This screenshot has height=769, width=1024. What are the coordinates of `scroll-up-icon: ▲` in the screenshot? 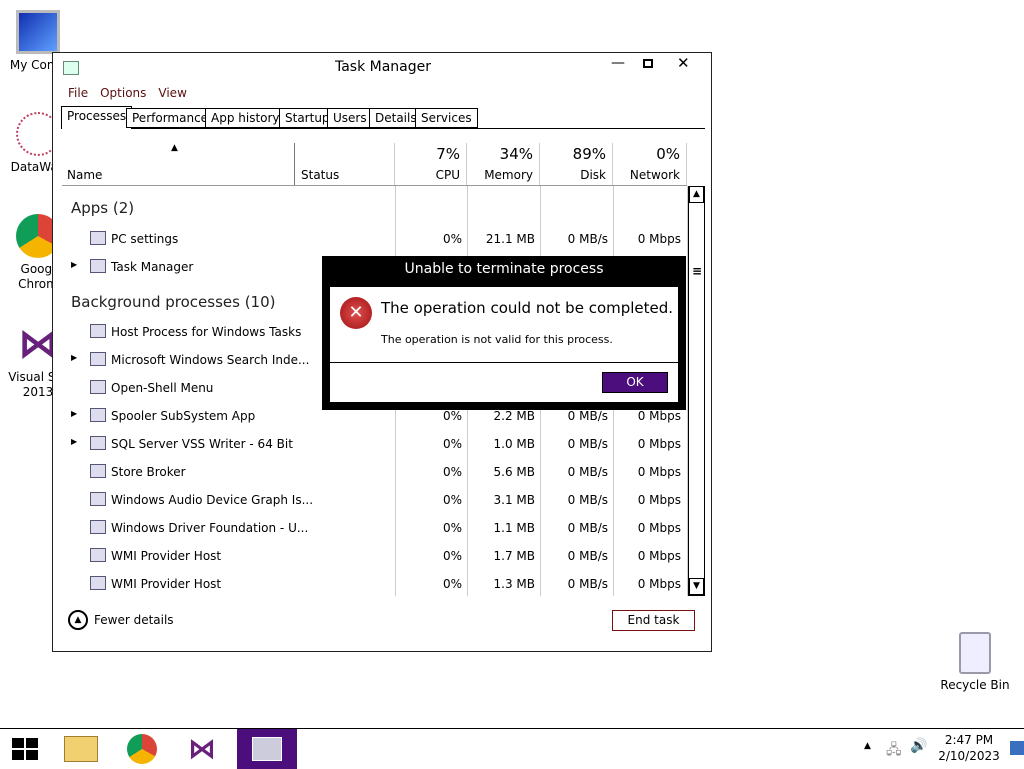 It's located at (696, 194).